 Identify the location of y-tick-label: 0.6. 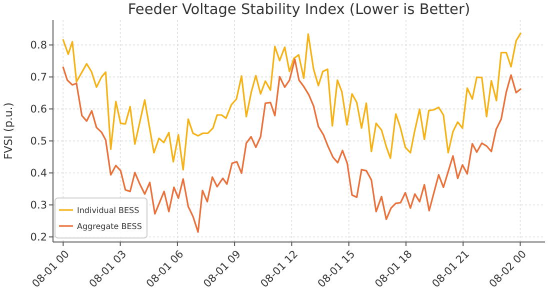
(39, 110).